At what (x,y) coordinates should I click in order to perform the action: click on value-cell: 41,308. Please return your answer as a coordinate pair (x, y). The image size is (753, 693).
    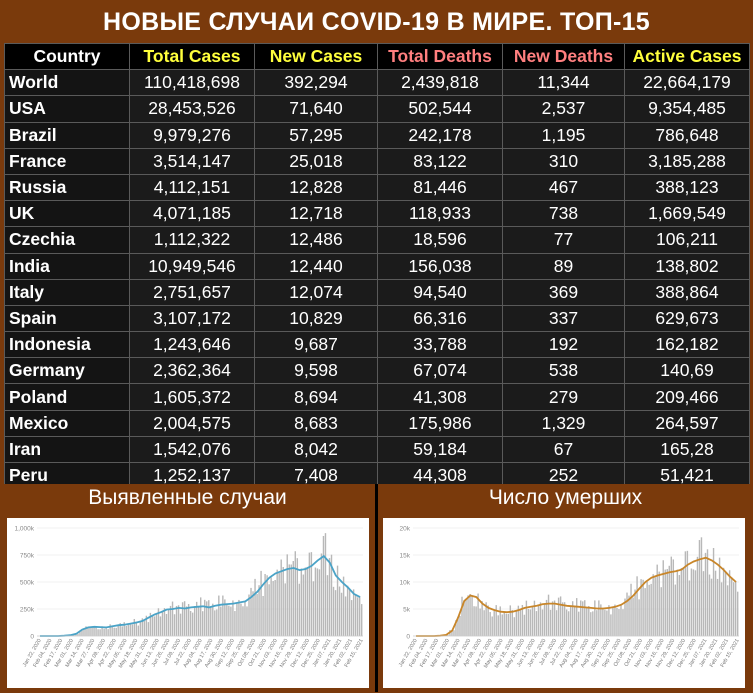
    Looking at the image, I should click on (440, 397).